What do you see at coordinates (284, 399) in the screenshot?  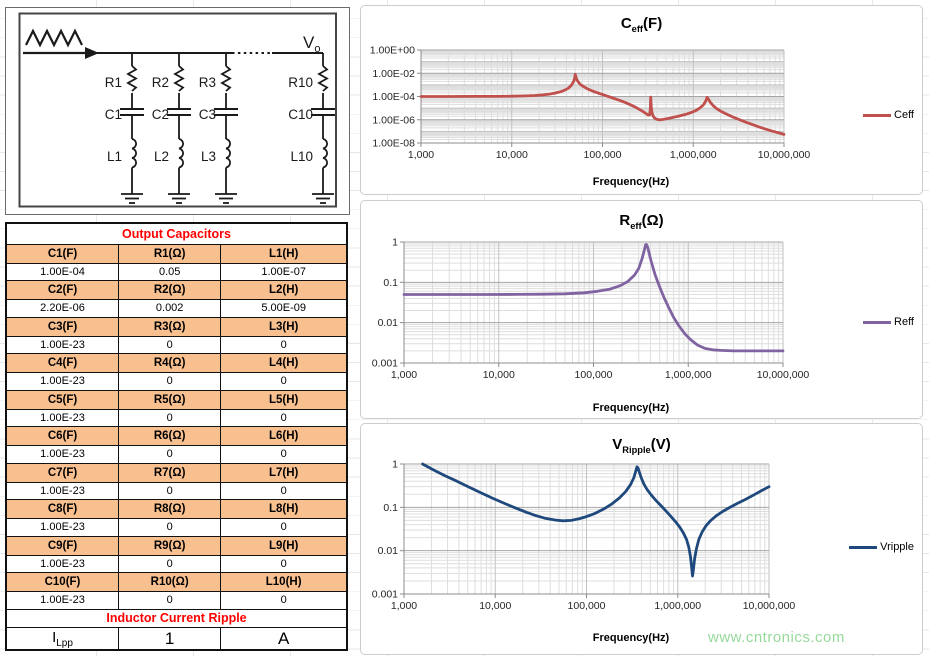 I see `component-label-cell: L5(H)` at bounding box center [284, 399].